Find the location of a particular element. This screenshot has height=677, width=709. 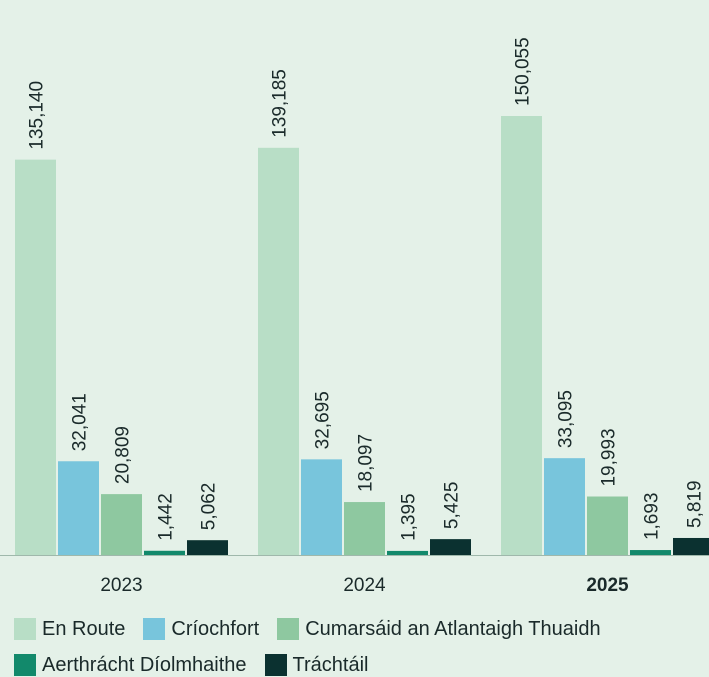

legend-label: Cumarsáid an Atlantaigh Thuaidh is located at coordinates (453, 628).